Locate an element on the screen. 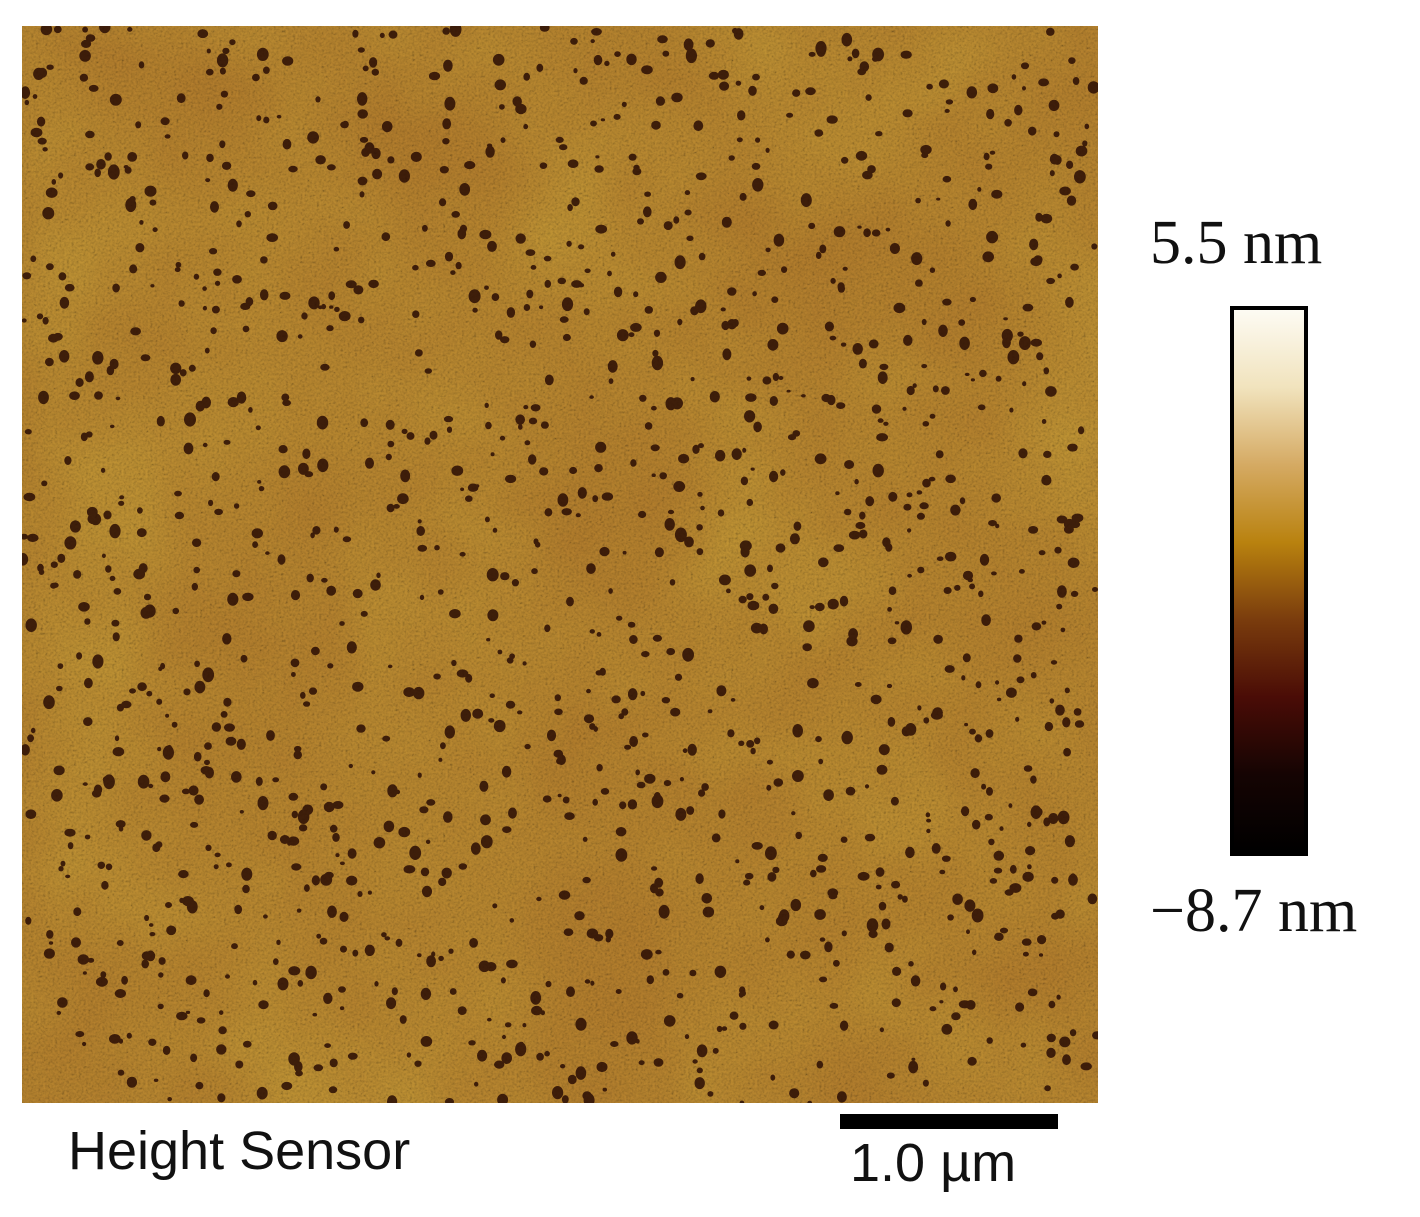  colorbar-max-label: 5.5 nm is located at coordinates (1236, 243).